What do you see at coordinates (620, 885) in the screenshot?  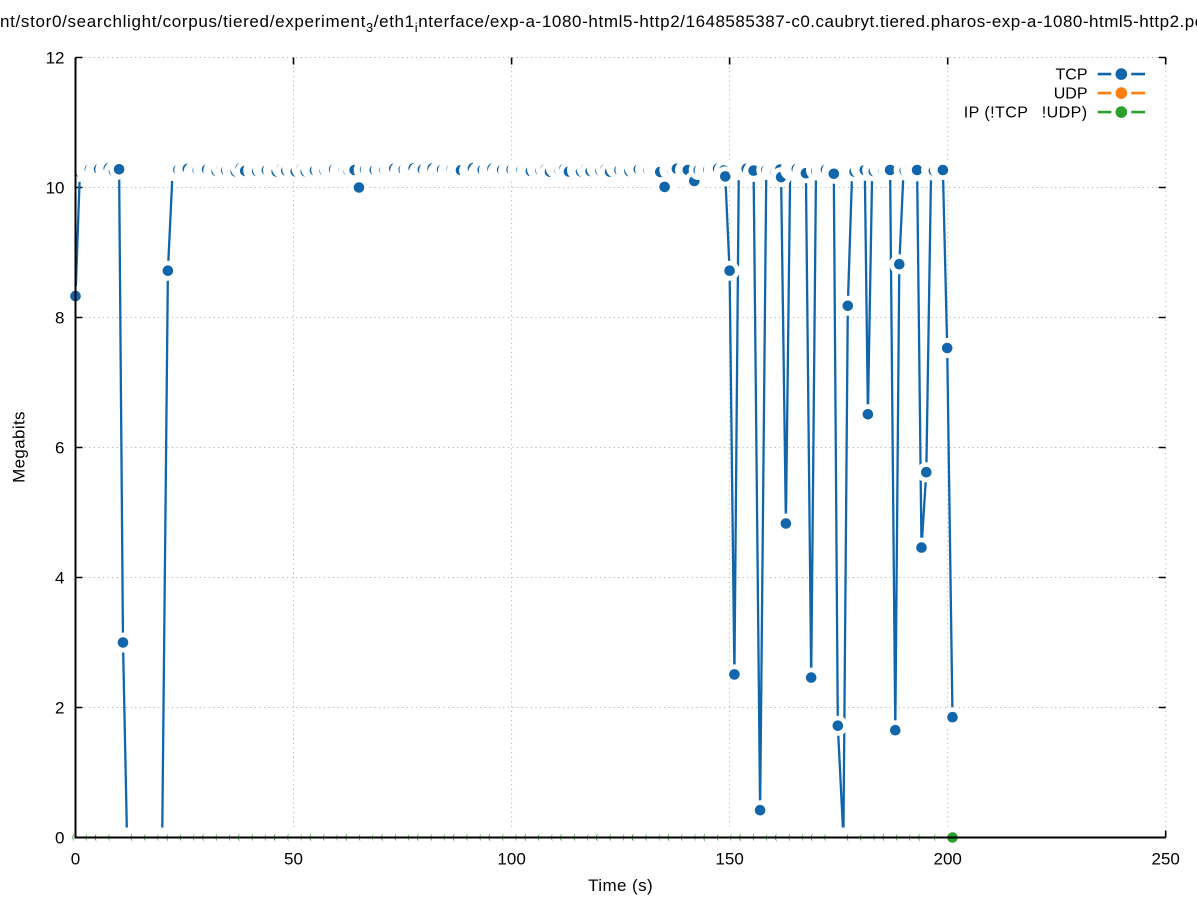 I see `svg-text: Time (s)` at bounding box center [620, 885].